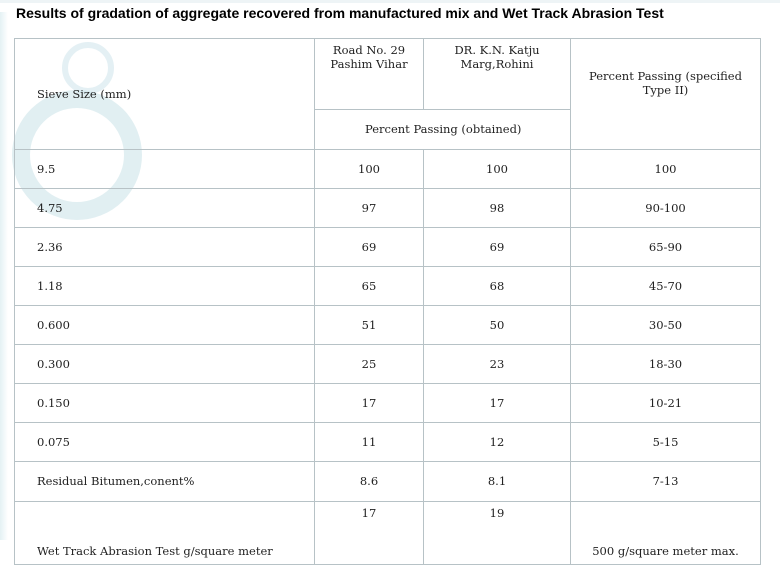  I want to click on site1-cell: 51, so click(369, 325).